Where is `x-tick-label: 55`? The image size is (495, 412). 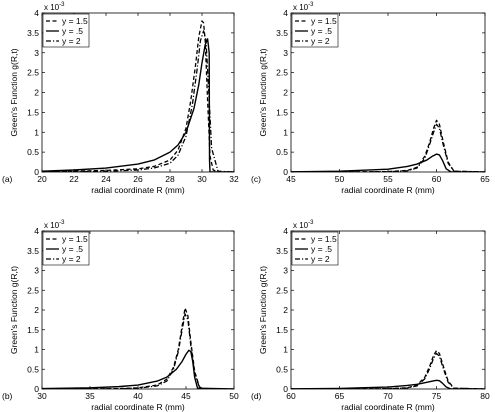 x-tick-label: 55 is located at coordinates (388, 179).